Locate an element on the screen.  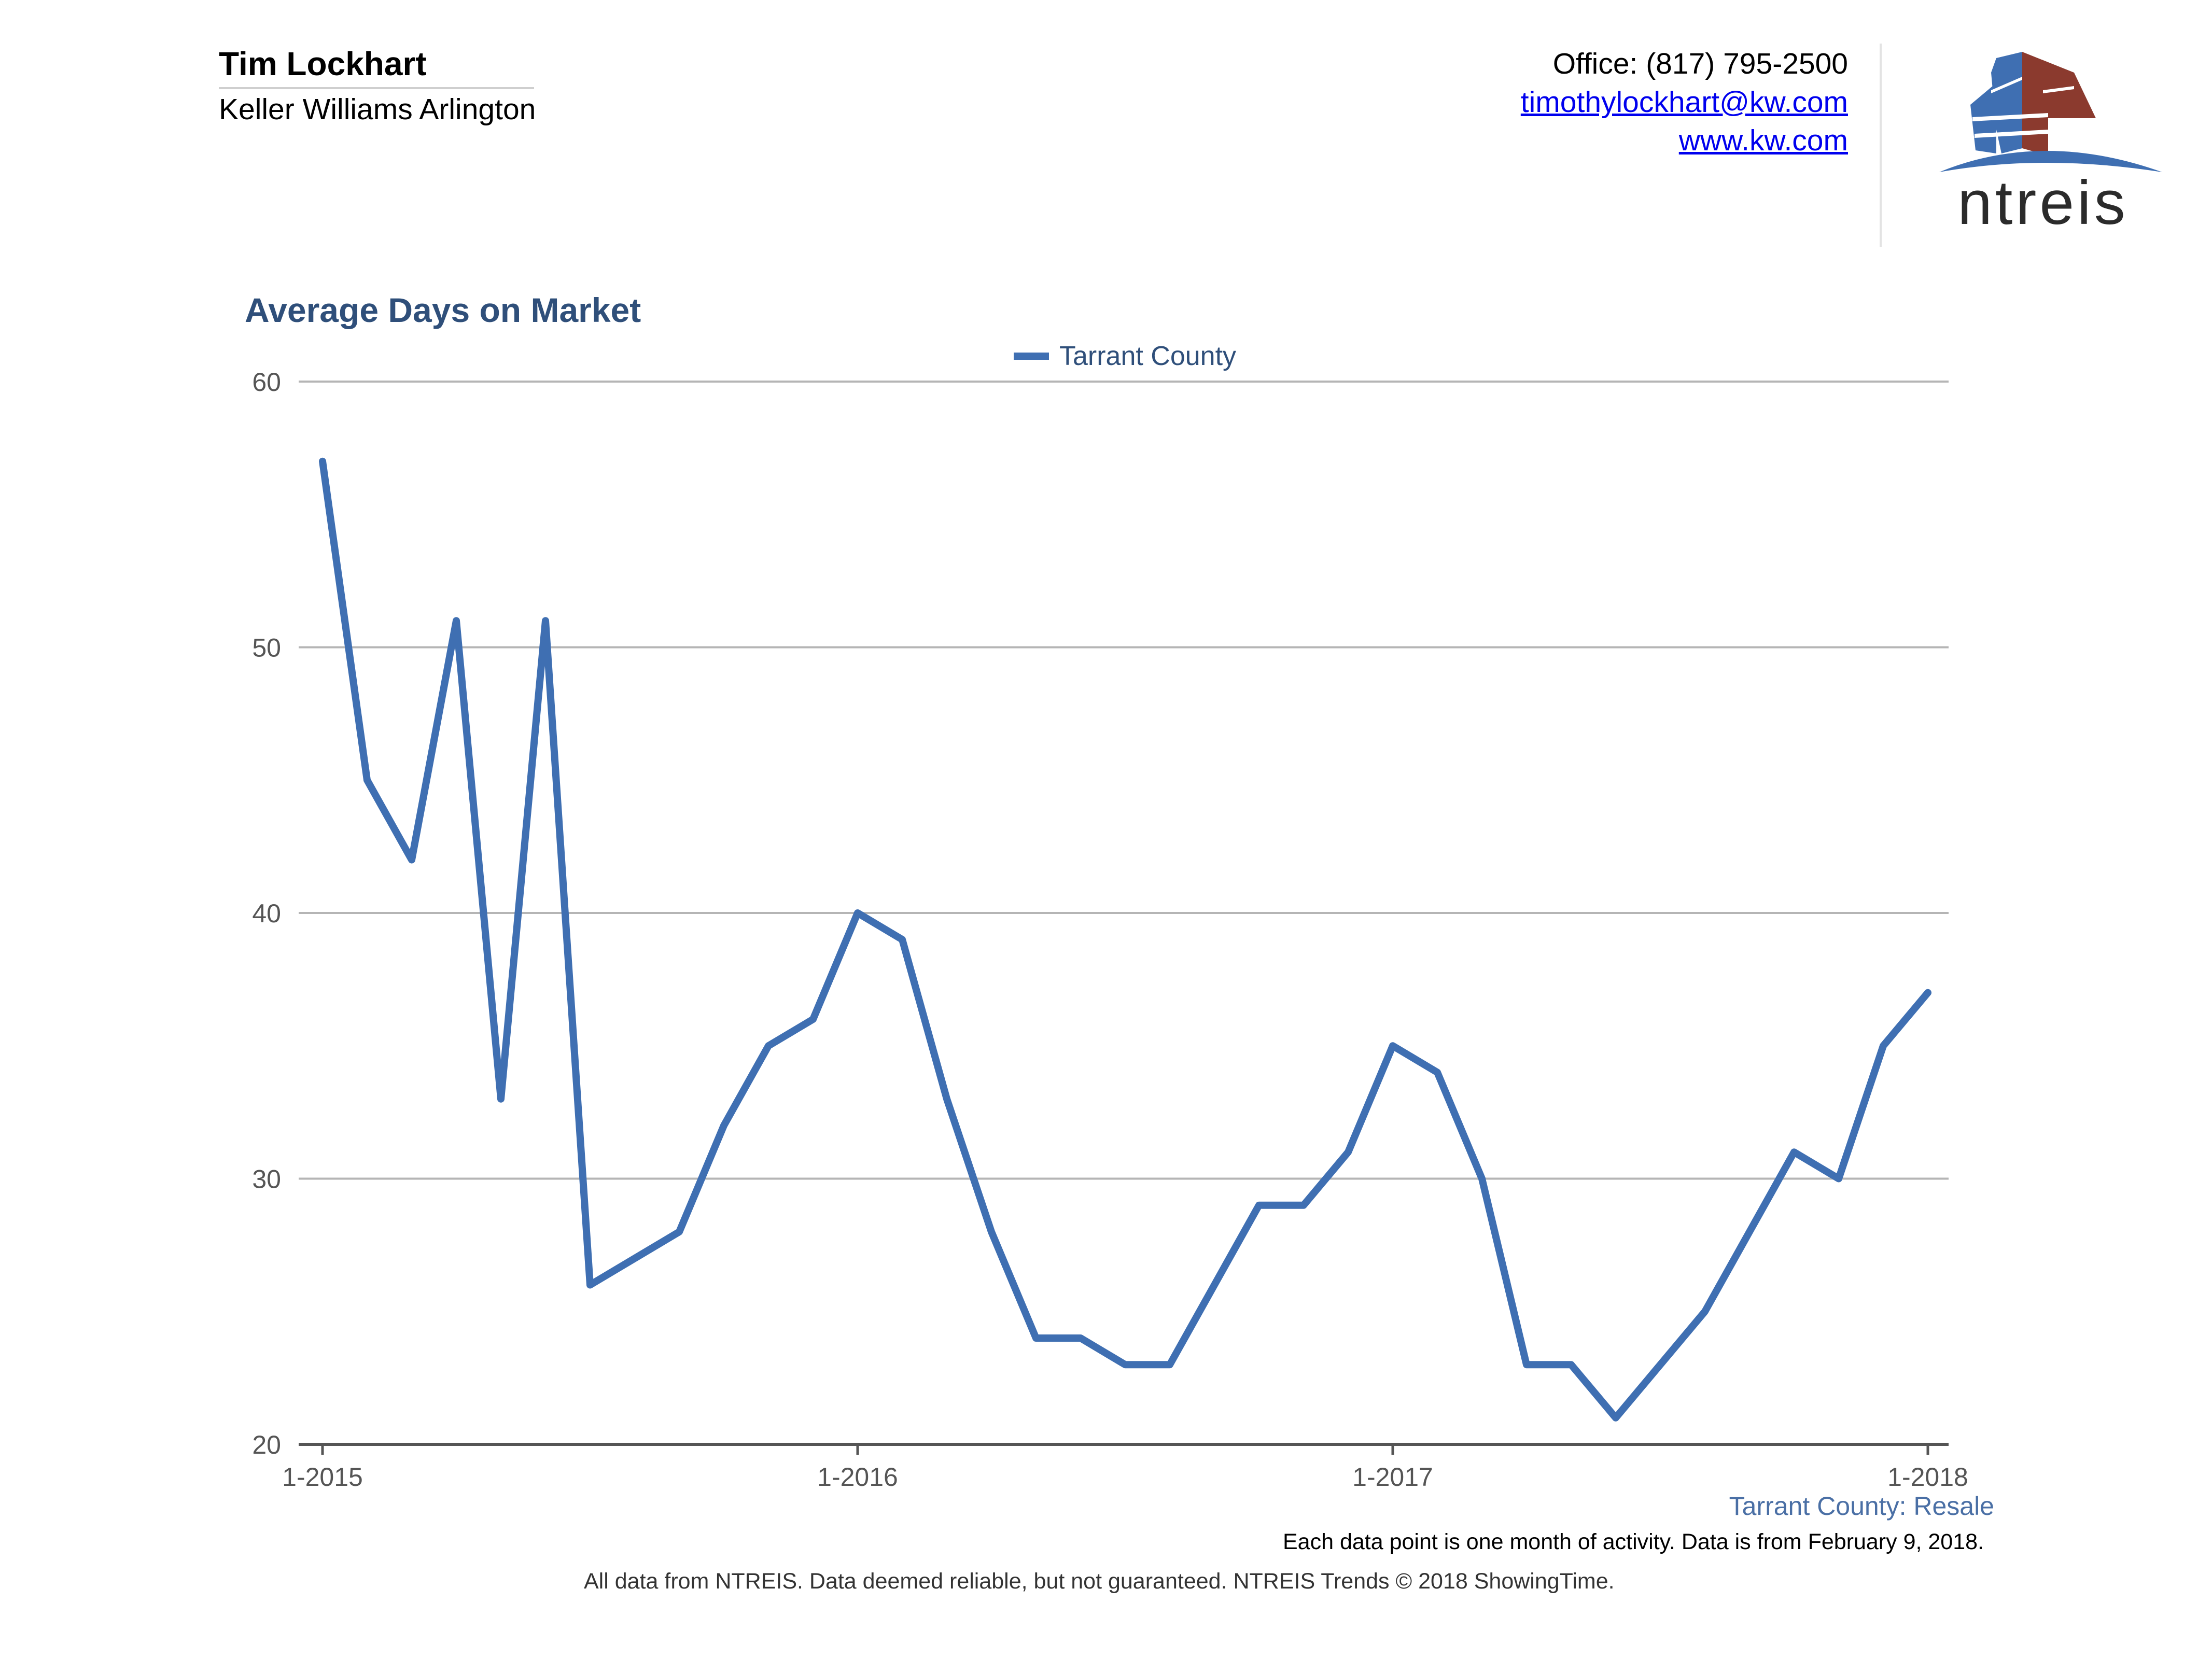
chart-legend: Tarrant County is located at coordinates (1125, 356).